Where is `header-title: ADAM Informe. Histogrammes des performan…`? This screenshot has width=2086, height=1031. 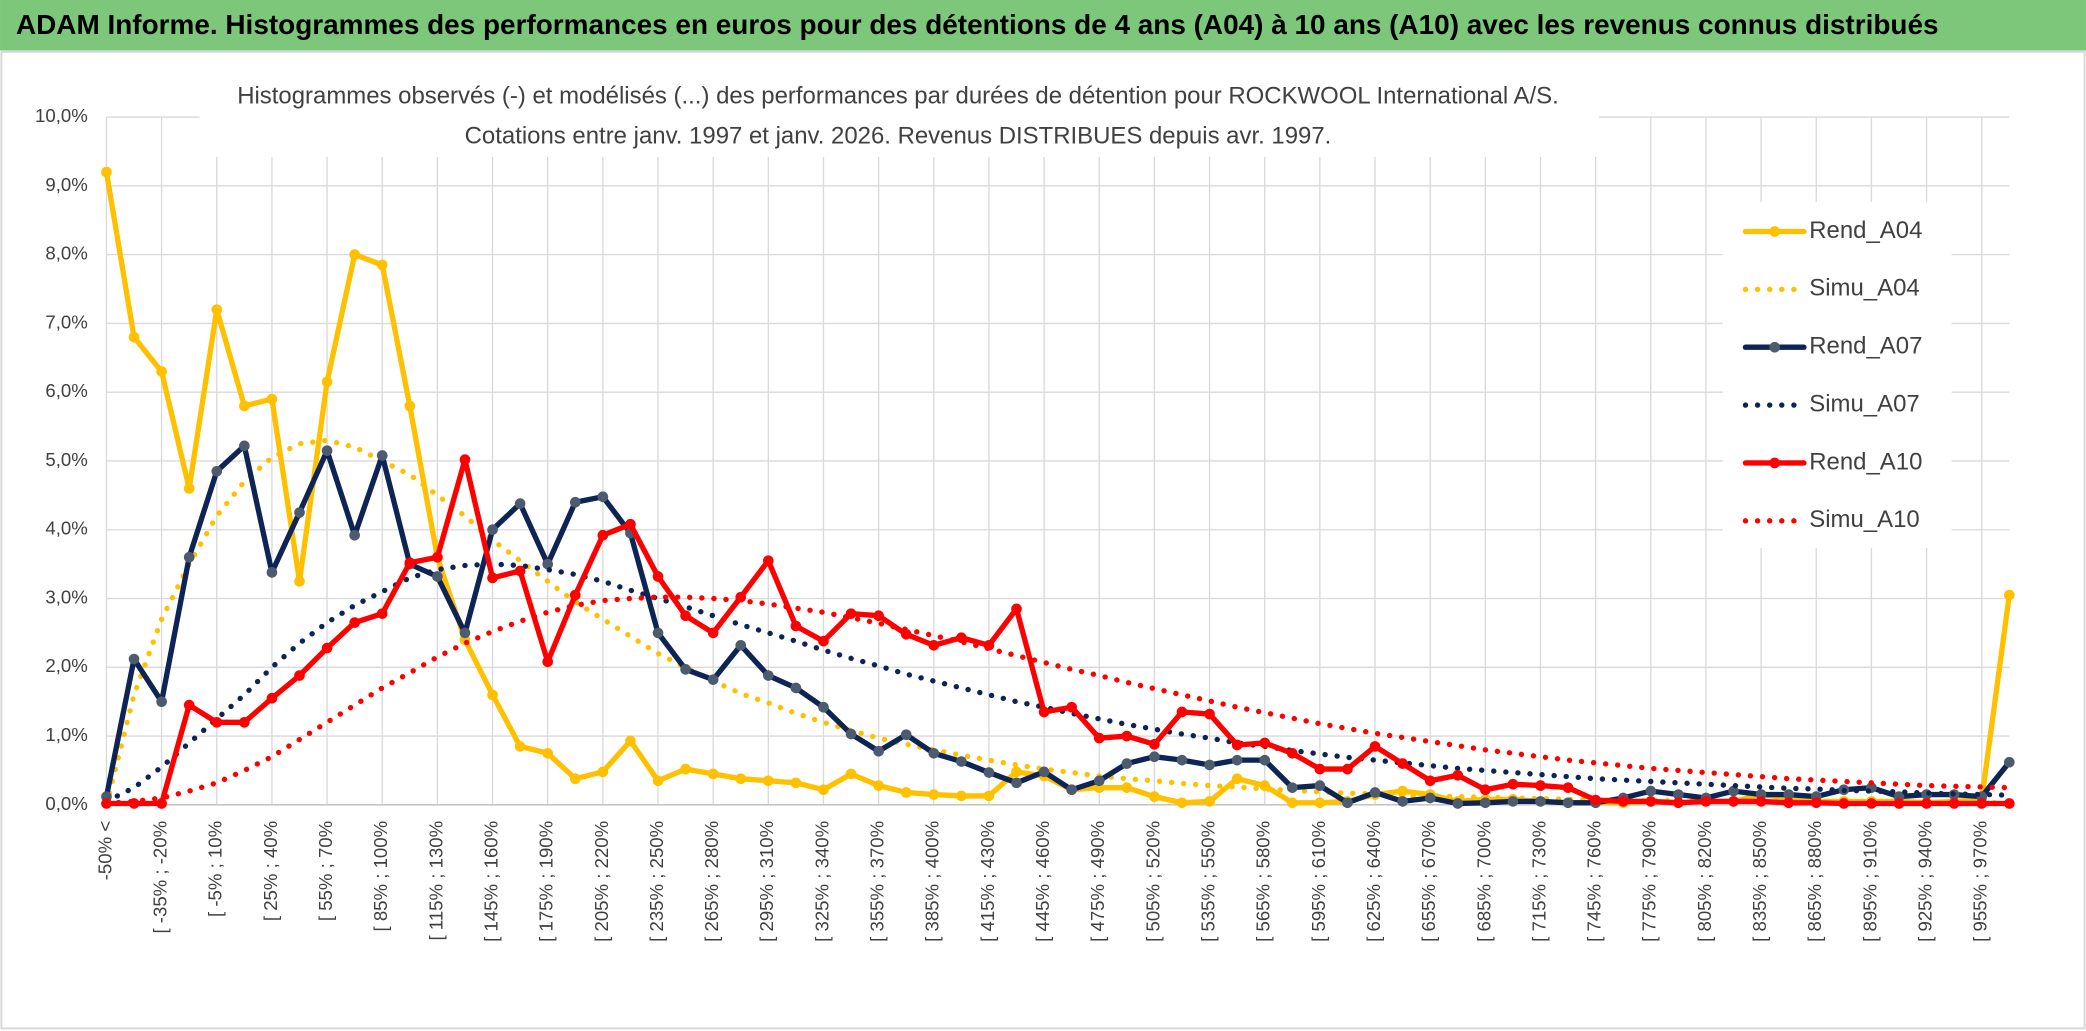 header-title: ADAM Informe. Histogrammes des performan… is located at coordinates (977, 24).